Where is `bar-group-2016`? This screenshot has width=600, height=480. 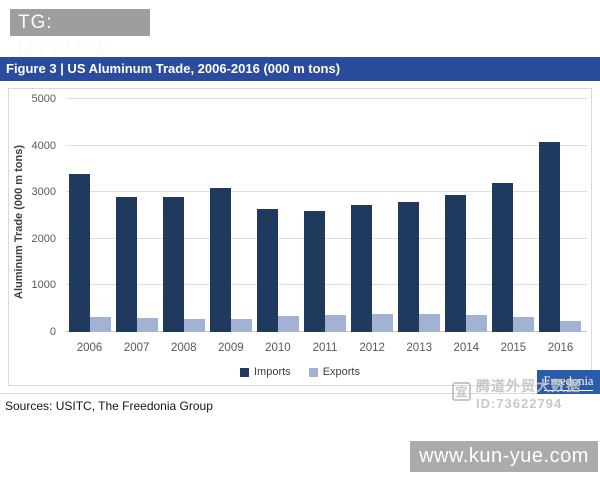
bar-group-2016 is located at coordinates (560, 215).